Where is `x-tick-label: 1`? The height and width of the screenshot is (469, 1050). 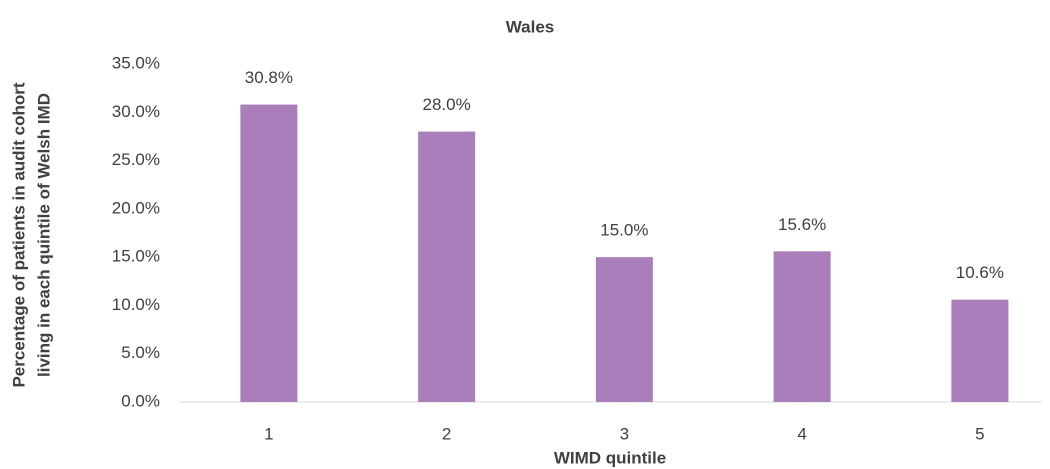
x-tick-label: 1 is located at coordinates (268, 433).